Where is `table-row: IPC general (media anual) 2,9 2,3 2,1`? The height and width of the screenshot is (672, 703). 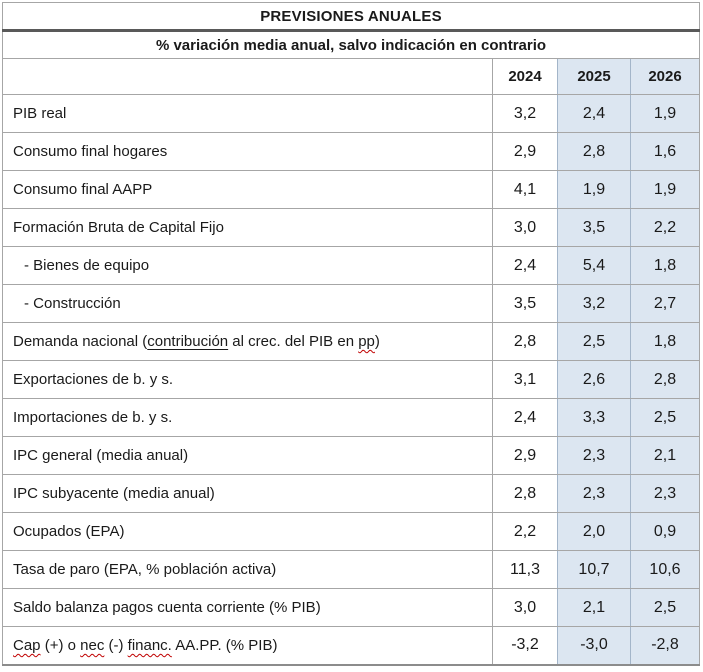
table-row: IPC general (media anual) 2,9 2,3 2,1 is located at coordinates (351, 455).